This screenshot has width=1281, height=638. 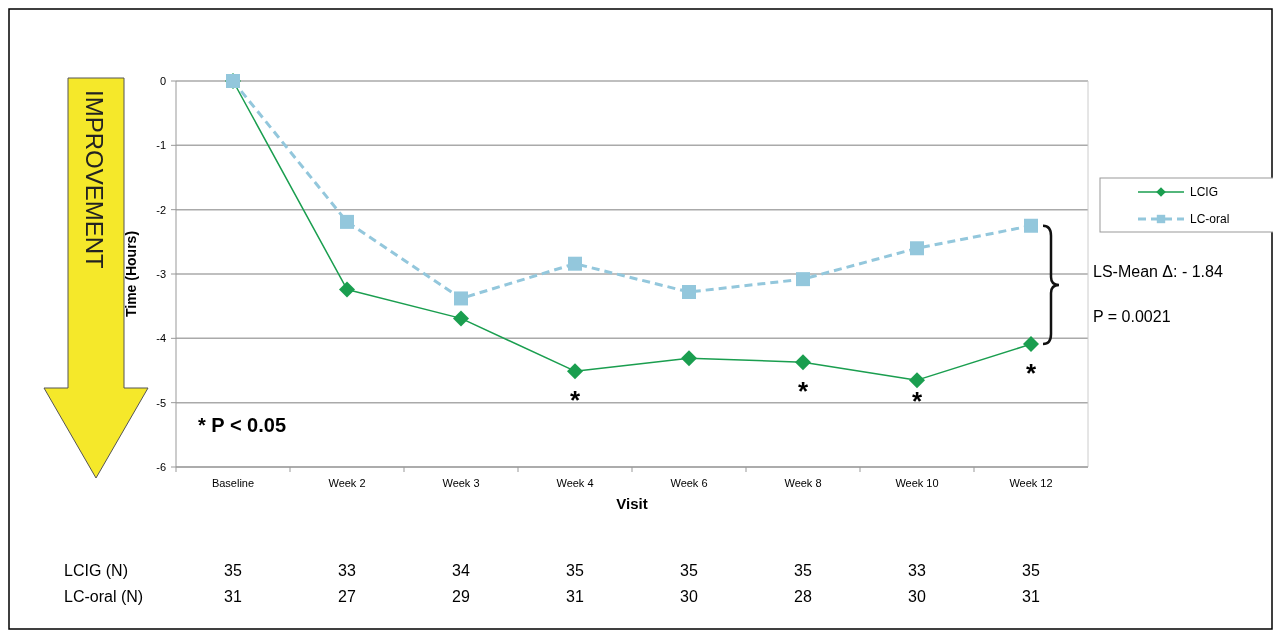 I want to click on x-tick-label: Week 3, so click(x=461, y=483).